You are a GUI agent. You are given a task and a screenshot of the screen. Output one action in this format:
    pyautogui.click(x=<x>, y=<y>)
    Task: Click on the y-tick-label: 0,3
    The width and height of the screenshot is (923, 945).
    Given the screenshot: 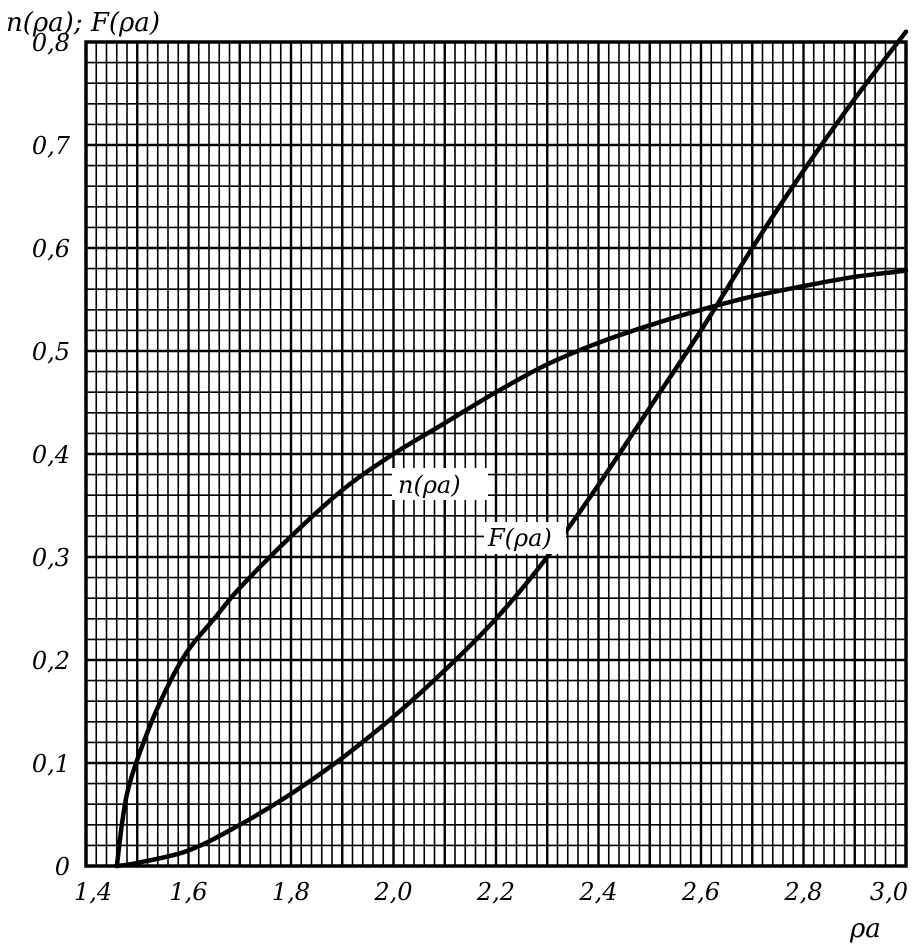 What is the action you would take?
    pyautogui.click(x=51, y=558)
    